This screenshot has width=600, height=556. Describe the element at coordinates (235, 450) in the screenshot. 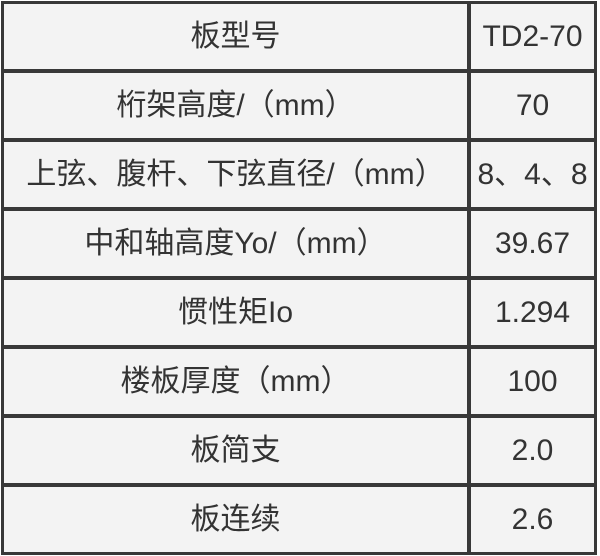

I see `row-label: 板简支` at that location.